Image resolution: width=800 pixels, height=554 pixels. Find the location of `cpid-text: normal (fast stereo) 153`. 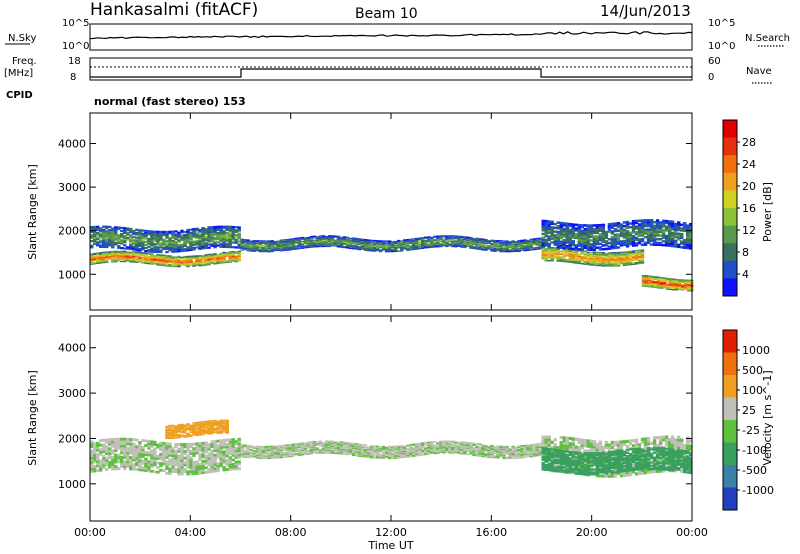

cpid-text: normal (fast stereo) 153 is located at coordinates (170, 101).